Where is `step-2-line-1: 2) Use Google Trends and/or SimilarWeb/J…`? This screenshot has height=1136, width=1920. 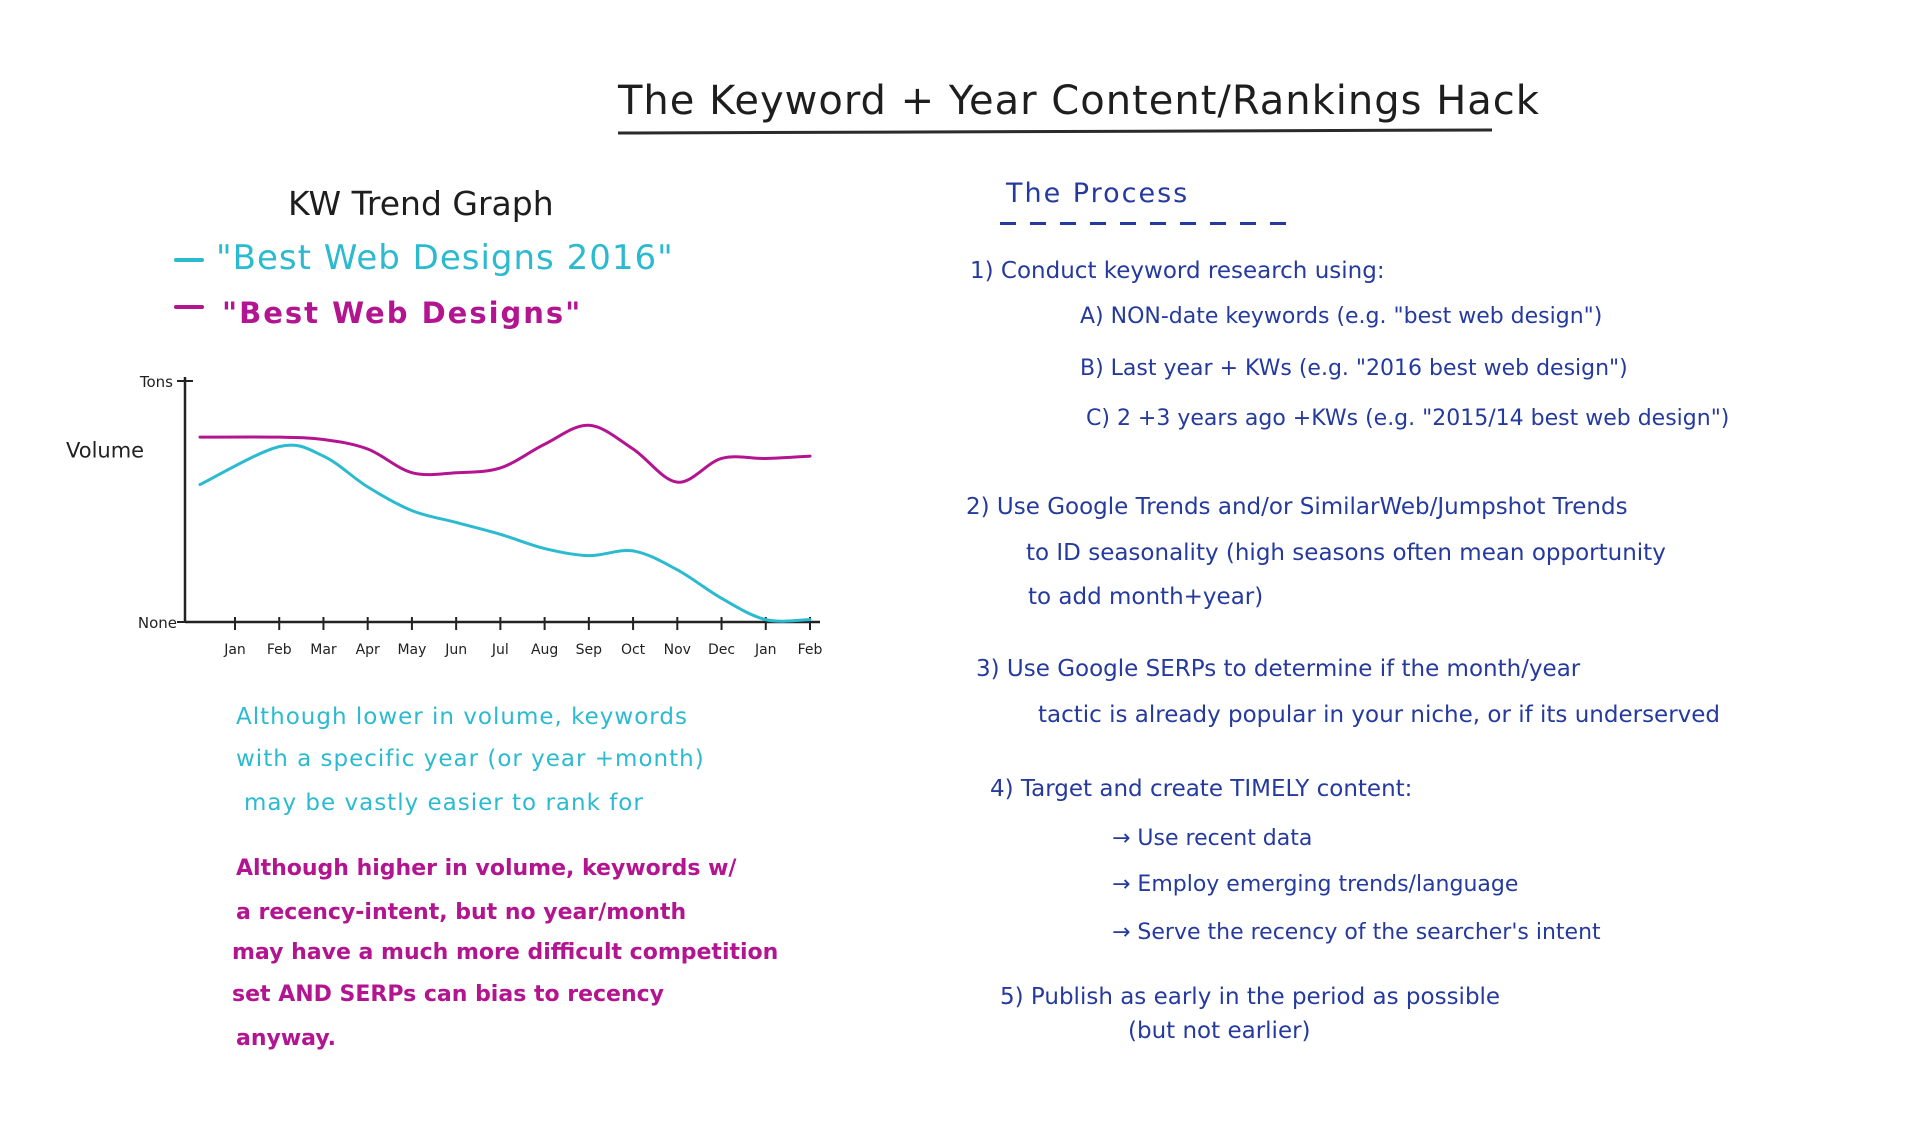
step-2-line-1: 2) Use Google Trends and/or SimilarWeb/J… is located at coordinates (1297, 507).